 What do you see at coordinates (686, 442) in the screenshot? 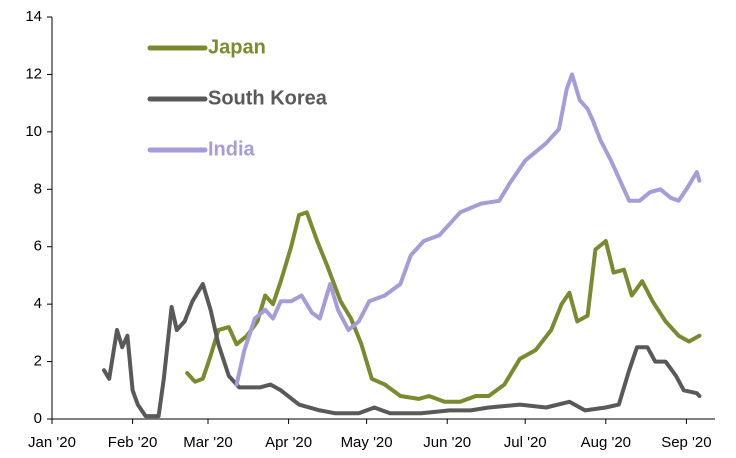
I see `x-tick-label: Sep '20` at bounding box center [686, 442].